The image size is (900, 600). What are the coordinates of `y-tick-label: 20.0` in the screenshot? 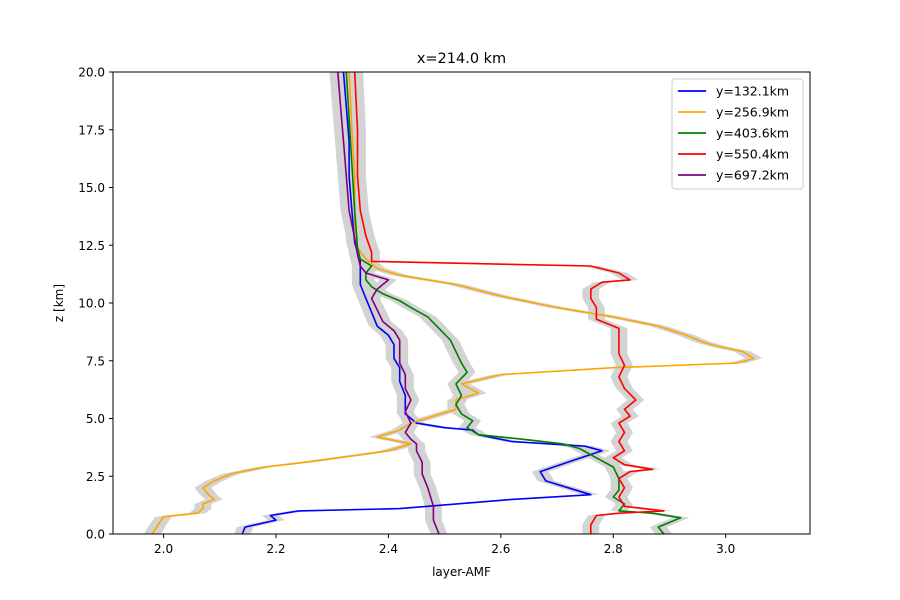 It's located at (91, 73).